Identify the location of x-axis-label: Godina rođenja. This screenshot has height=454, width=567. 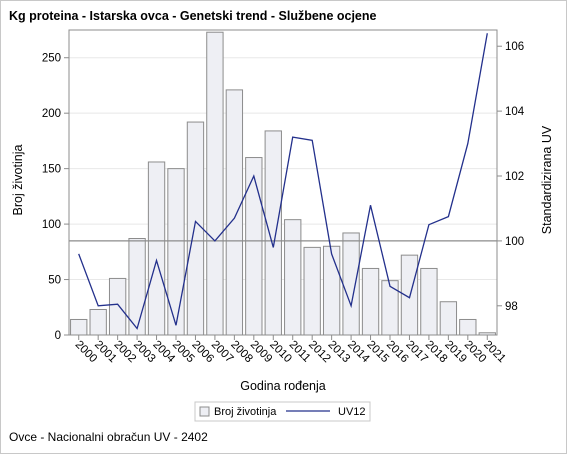
(283, 386).